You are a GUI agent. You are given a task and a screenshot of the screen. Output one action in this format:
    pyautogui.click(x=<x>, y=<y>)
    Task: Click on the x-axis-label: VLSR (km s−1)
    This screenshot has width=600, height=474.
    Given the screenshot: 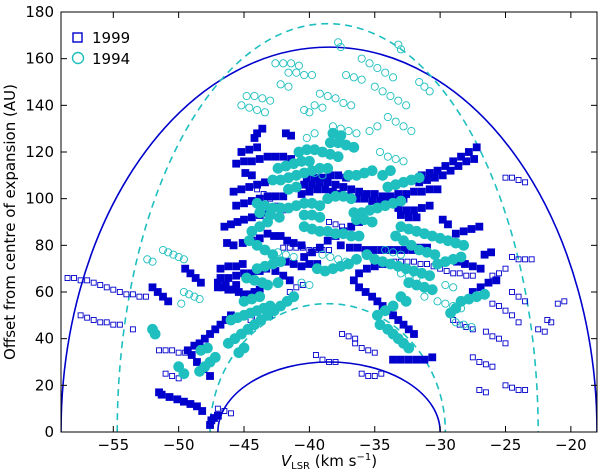 What is the action you would take?
    pyautogui.click(x=329, y=462)
    